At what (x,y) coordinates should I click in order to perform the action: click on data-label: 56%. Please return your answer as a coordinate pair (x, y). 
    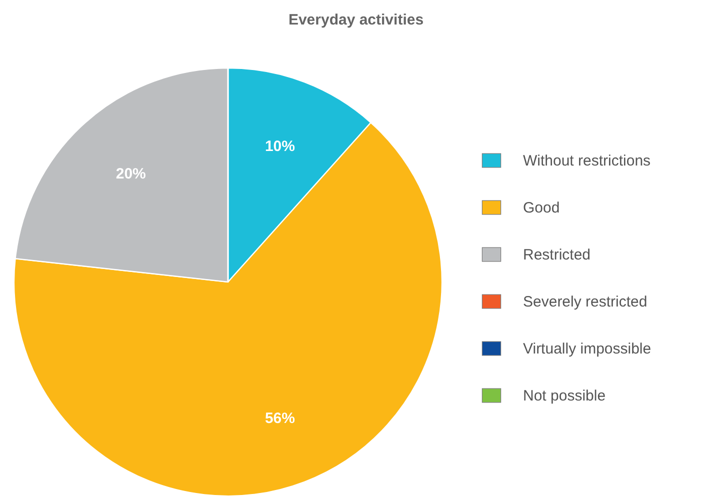
    Looking at the image, I should click on (279, 418).